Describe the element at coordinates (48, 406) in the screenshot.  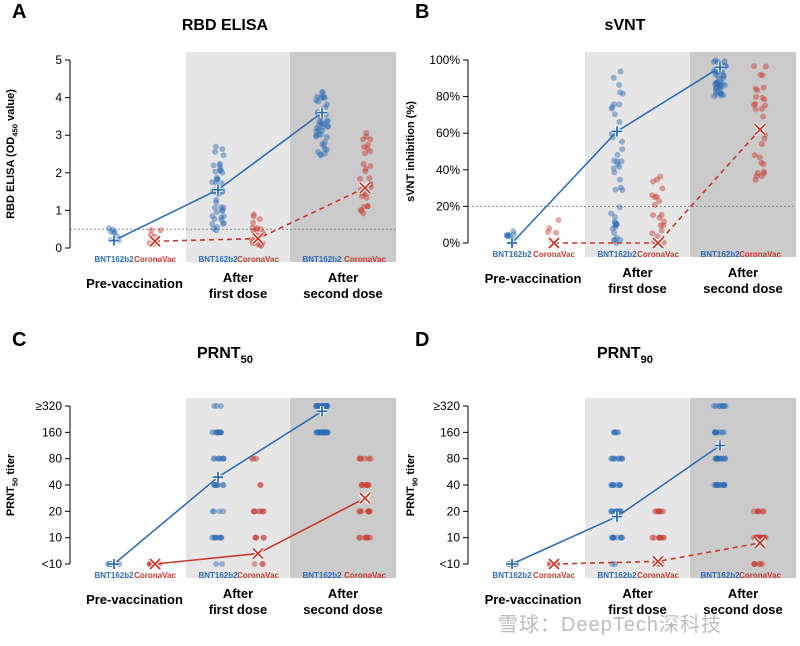
I see `y-tick-label: ≥320` at that location.